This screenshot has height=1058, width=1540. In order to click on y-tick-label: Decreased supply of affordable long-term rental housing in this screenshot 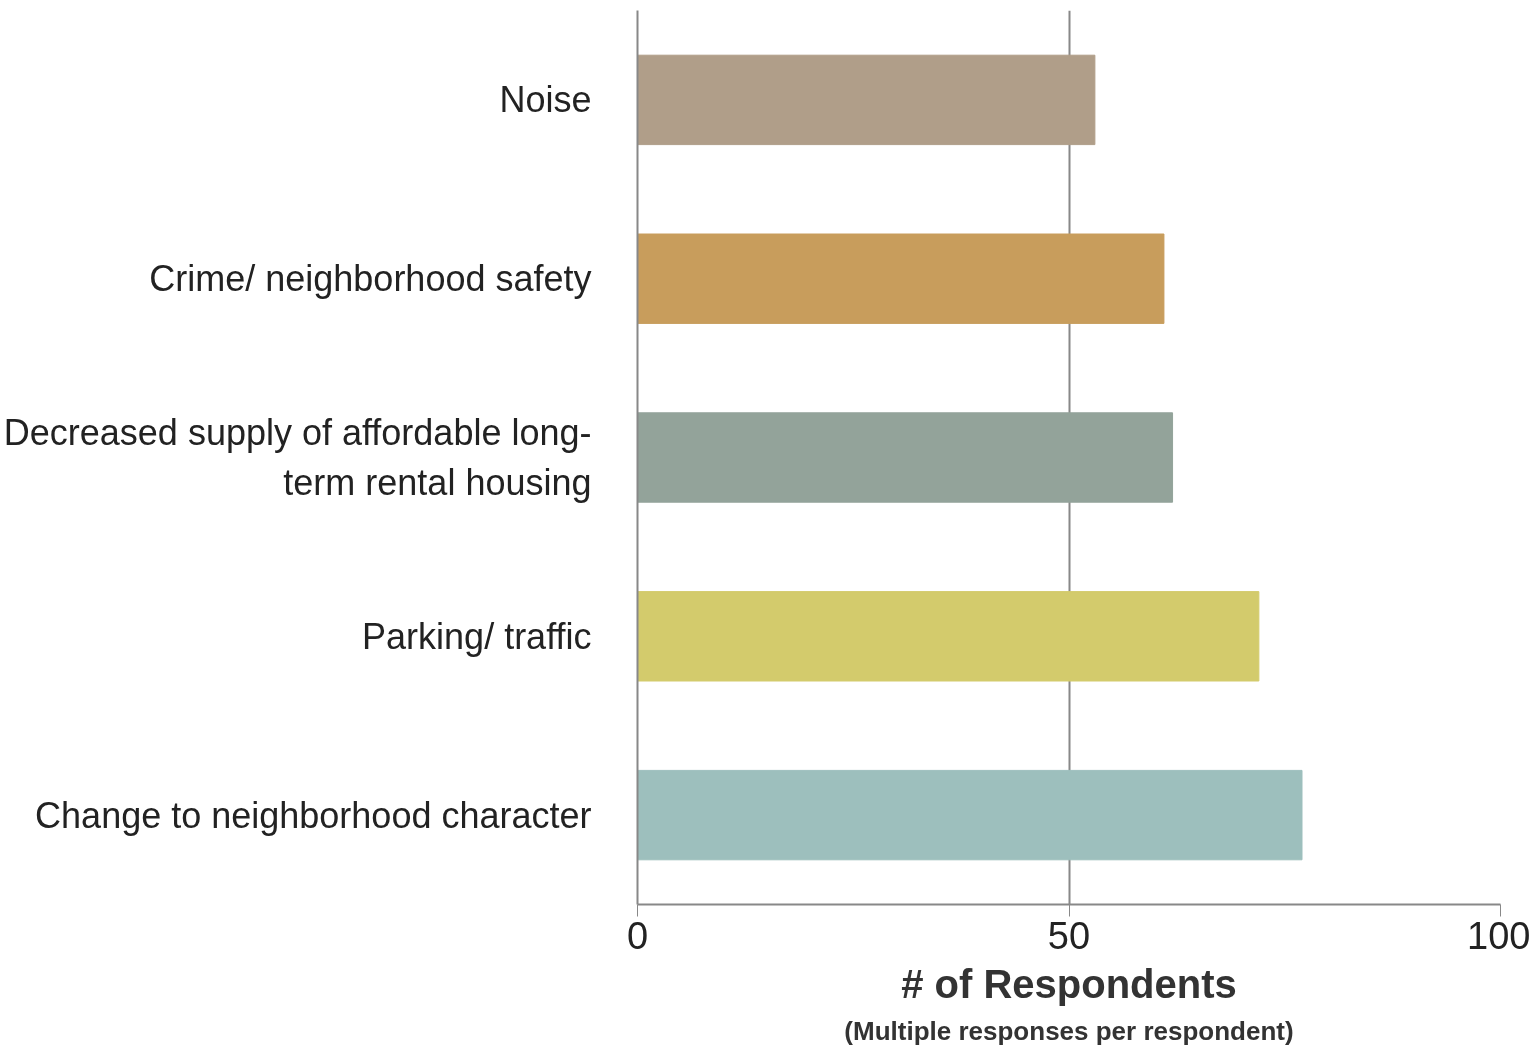, I will do `click(297, 457)`.